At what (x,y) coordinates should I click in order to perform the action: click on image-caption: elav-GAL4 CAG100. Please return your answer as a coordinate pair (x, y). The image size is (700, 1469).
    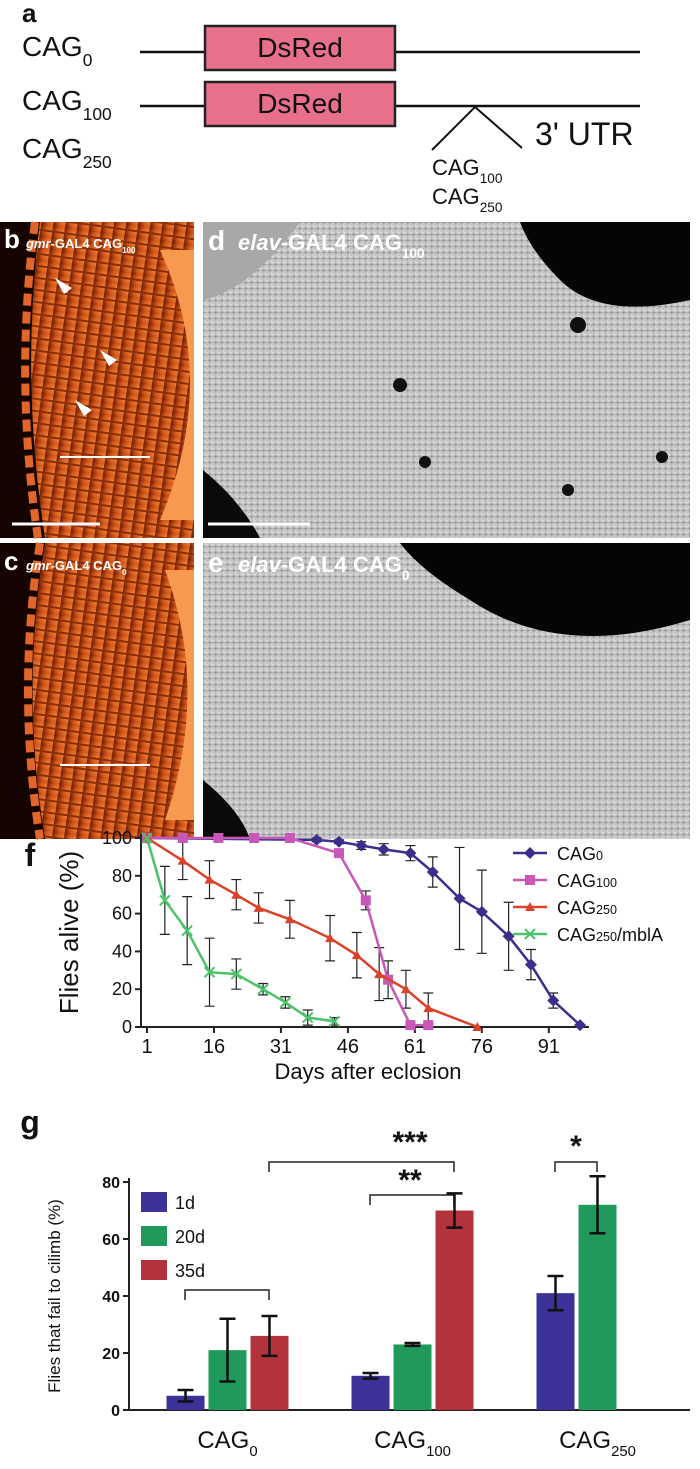
    Looking at the image, I should click on (331, 245).